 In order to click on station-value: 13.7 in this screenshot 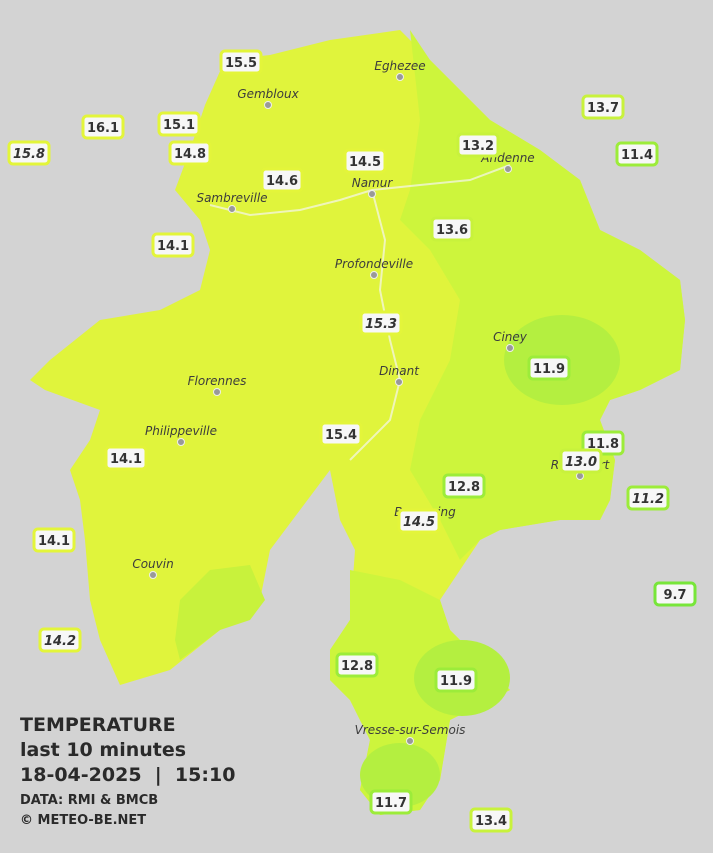, I will do `click(603, 108)`.